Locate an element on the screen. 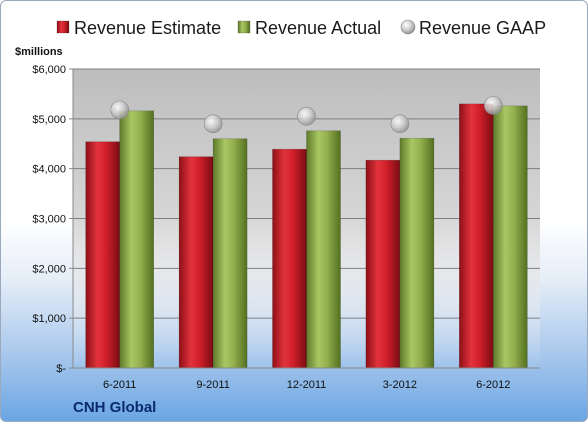 This screenshot has width=588, height=422. x-tick-label: 6-2012 is located at coordinates (493, 385).